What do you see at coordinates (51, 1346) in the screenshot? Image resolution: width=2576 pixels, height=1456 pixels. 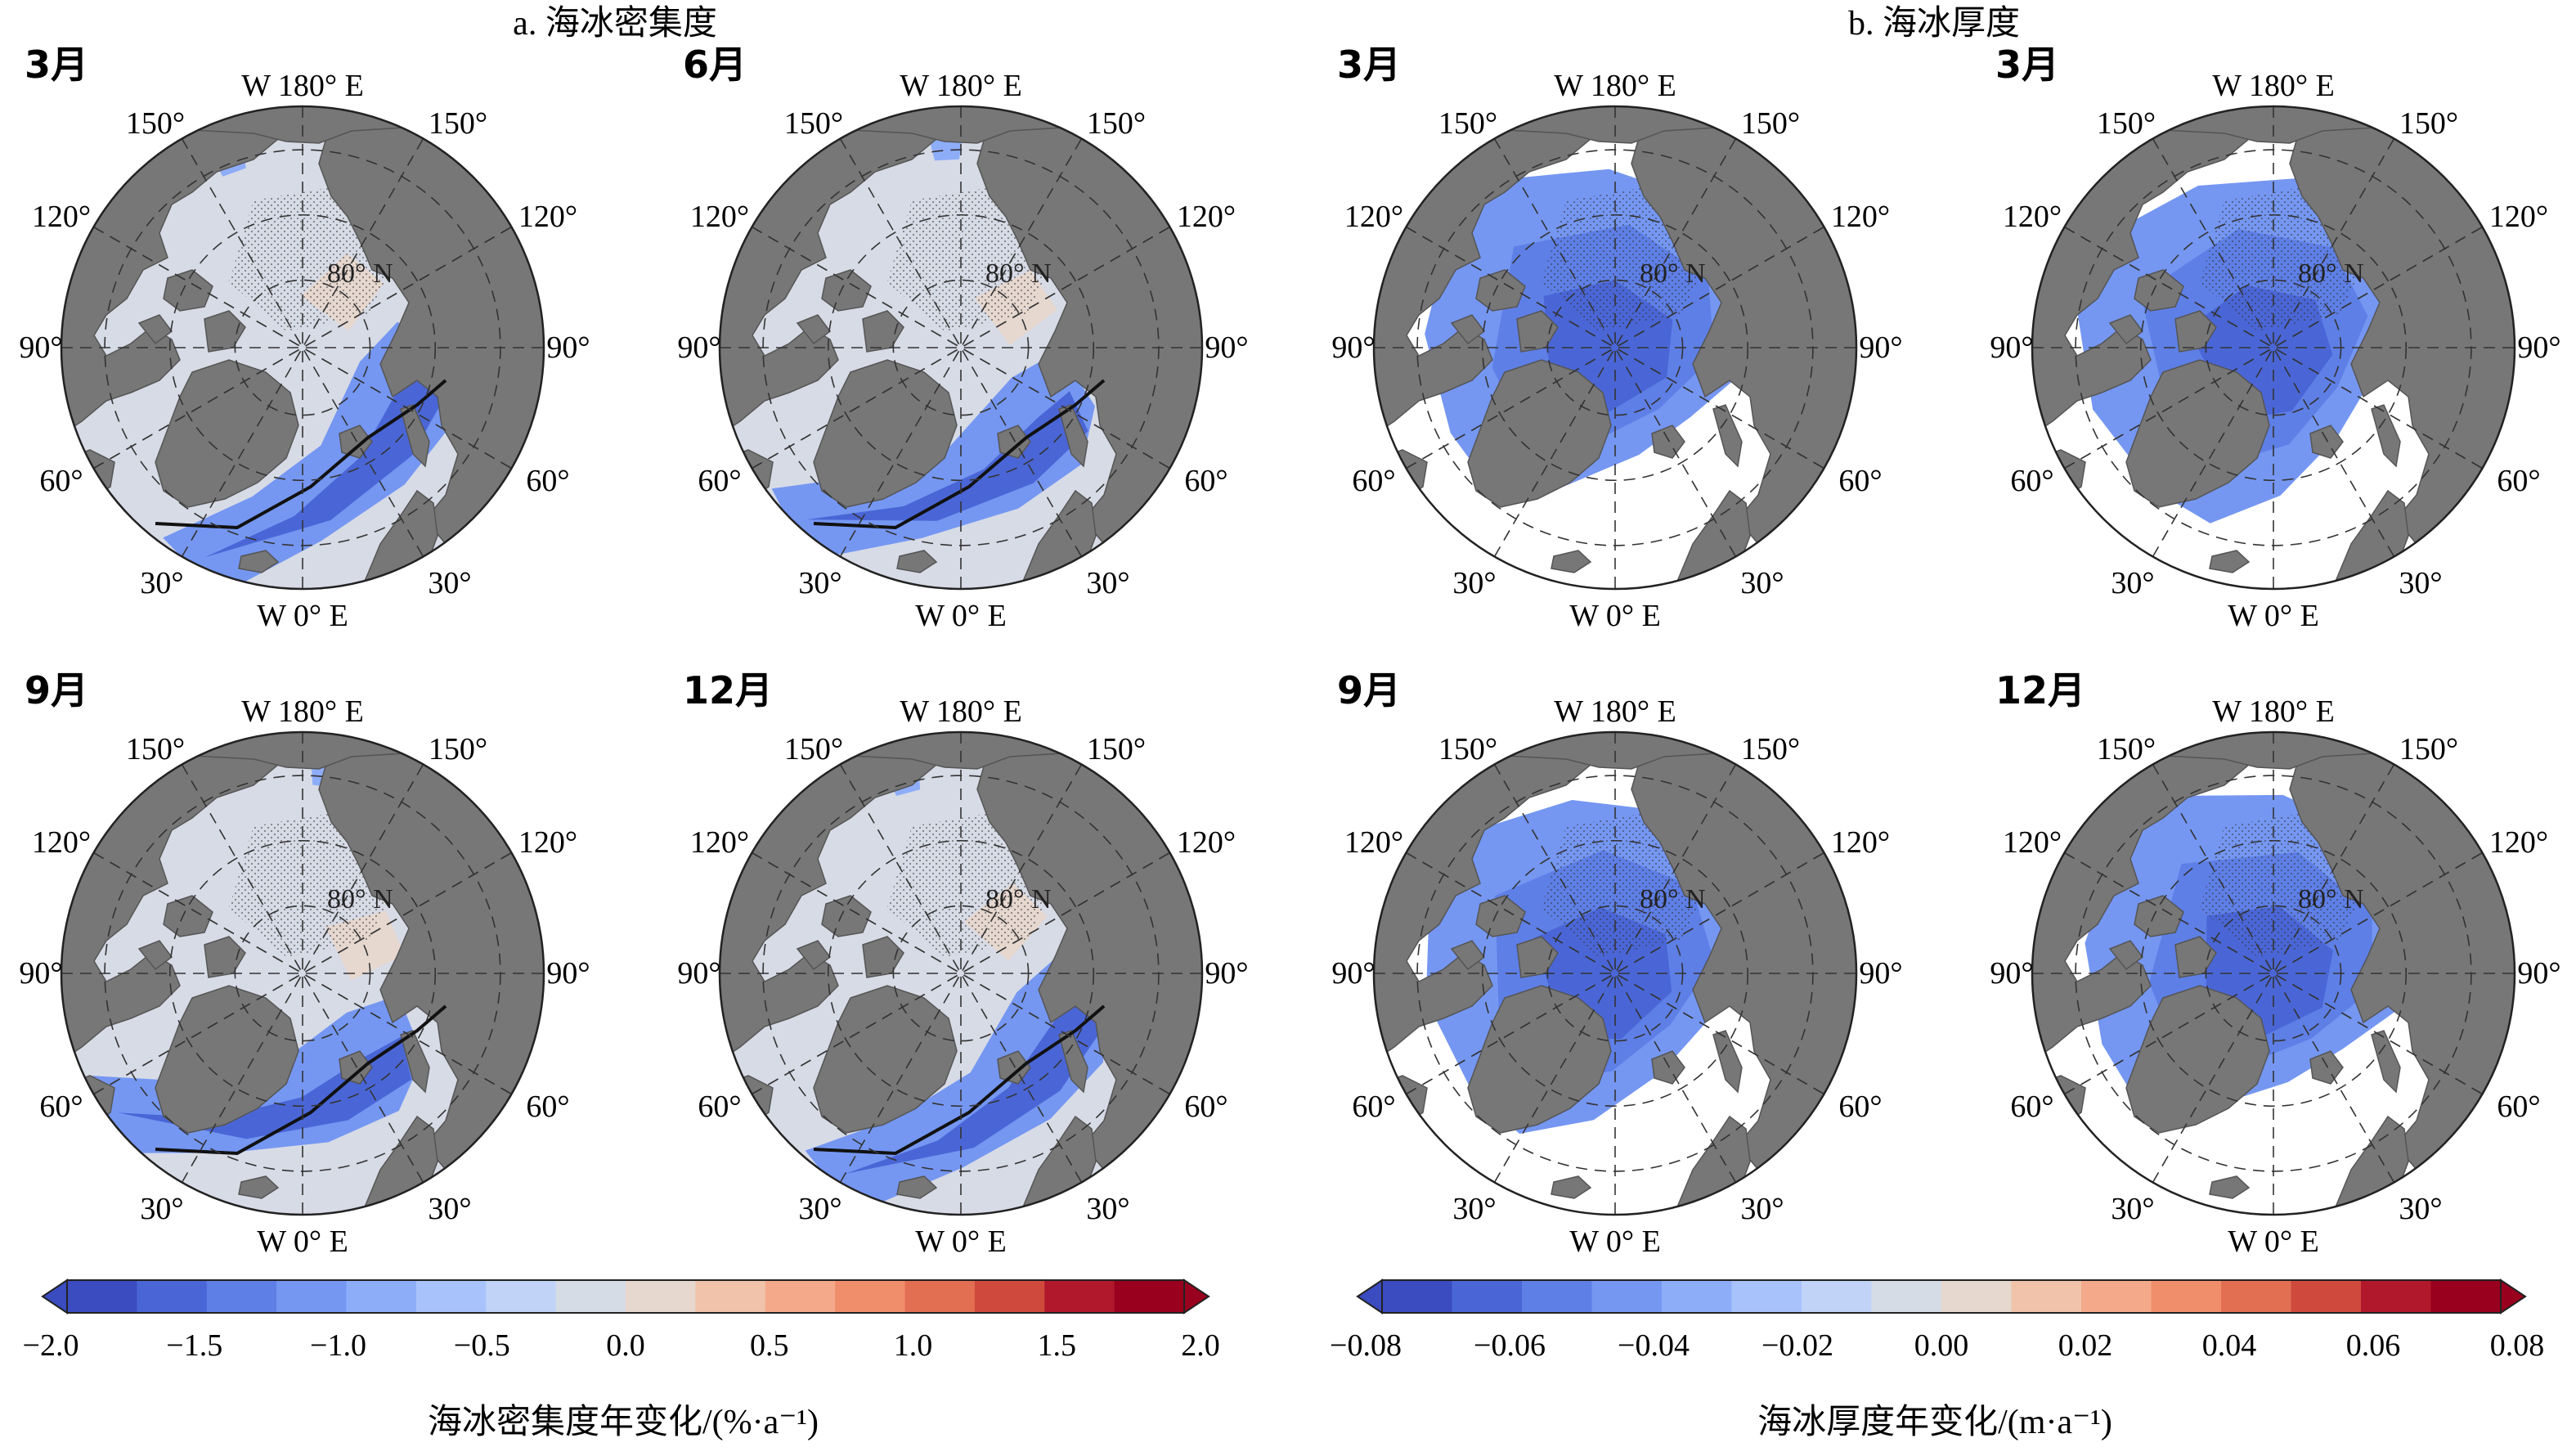 I see `colorbar-tick-label: −2.0` at bounding box center [51, 1346].